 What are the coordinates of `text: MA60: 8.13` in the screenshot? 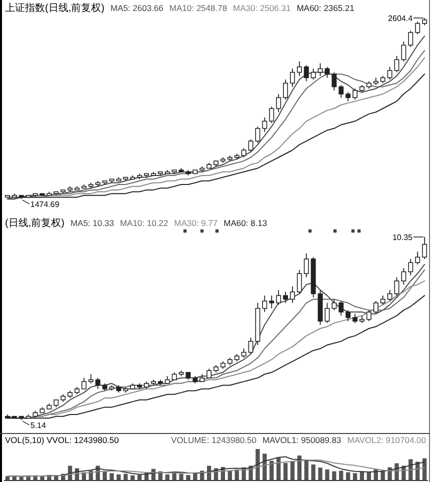 It's located at (246, 223).